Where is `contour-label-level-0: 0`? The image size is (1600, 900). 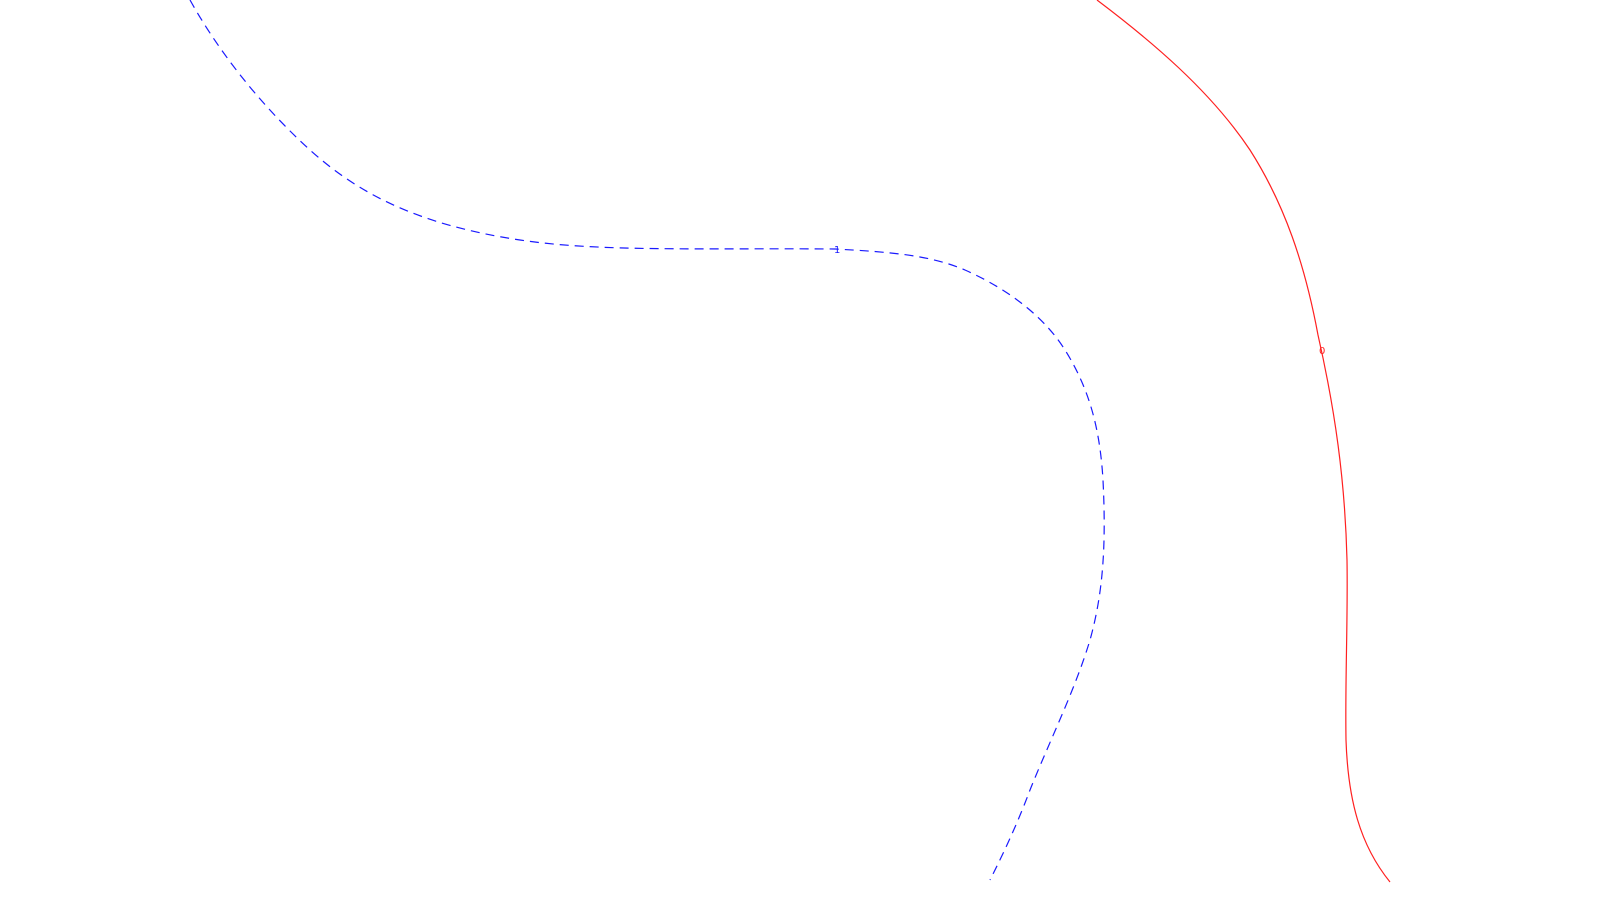 contour-label-level-0: 0 is located at coordinates (1322, 351).